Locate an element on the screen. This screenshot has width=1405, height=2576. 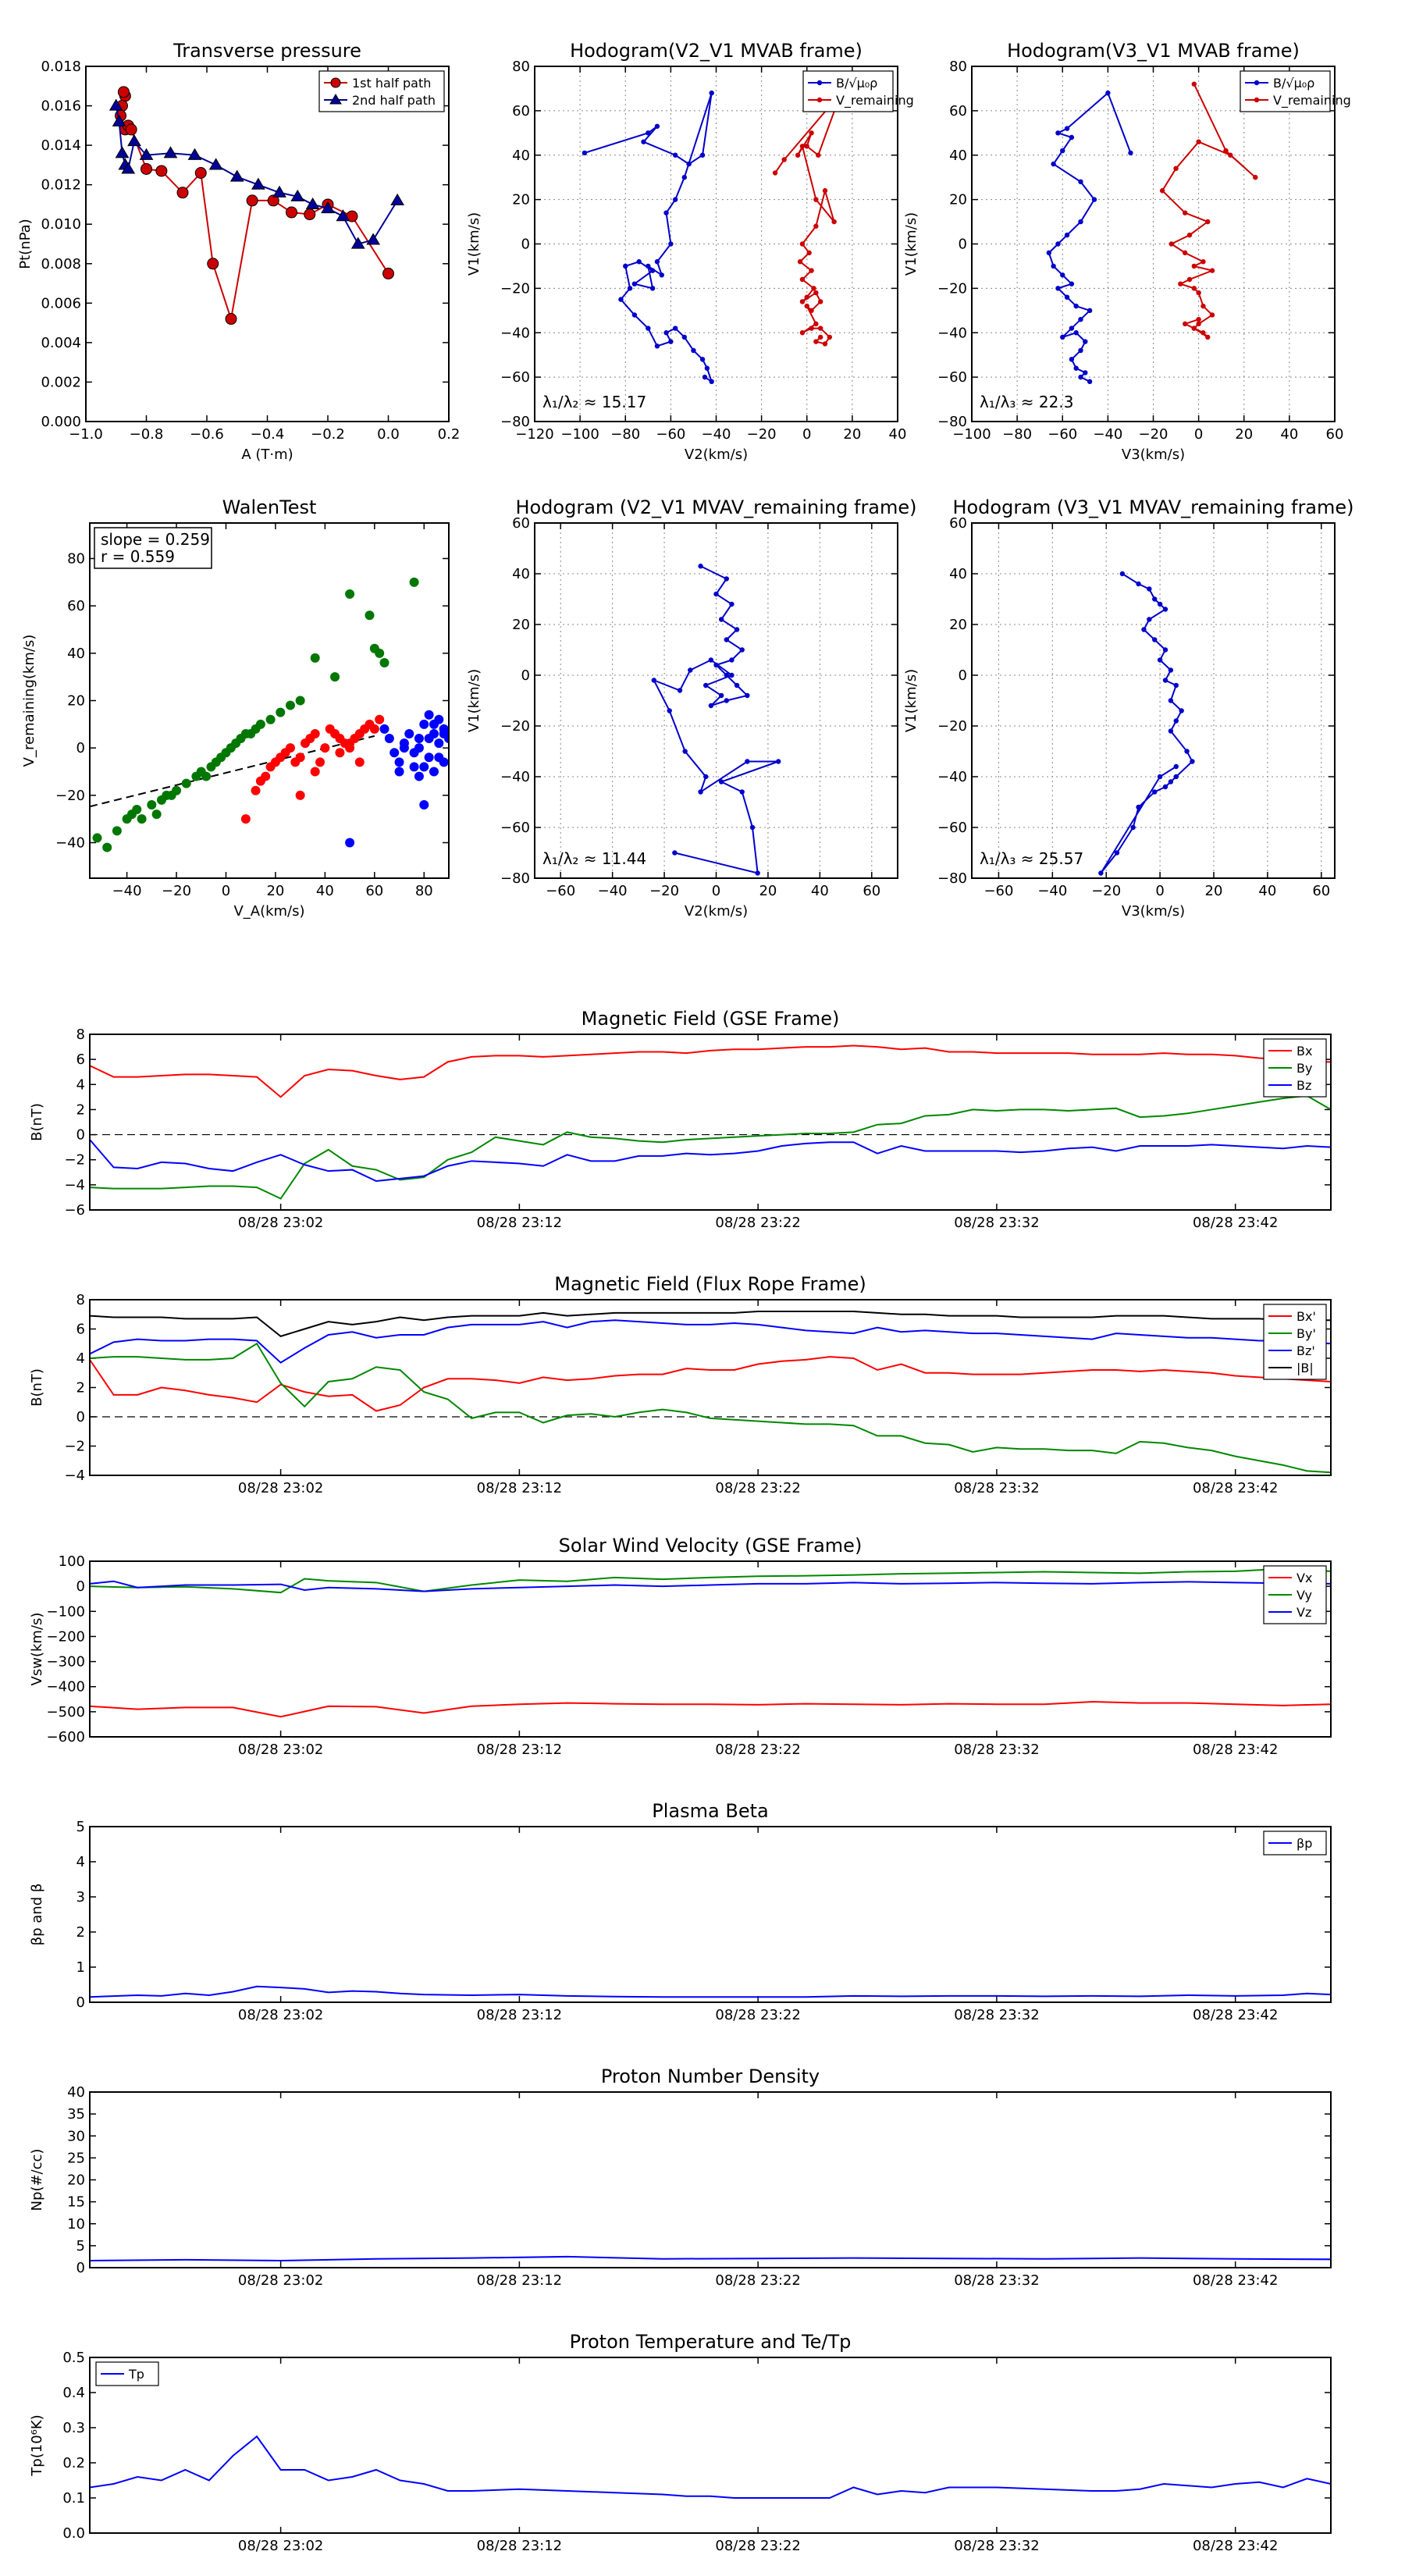
y-tick-label: 6 is located at coordinates (81, 1330).